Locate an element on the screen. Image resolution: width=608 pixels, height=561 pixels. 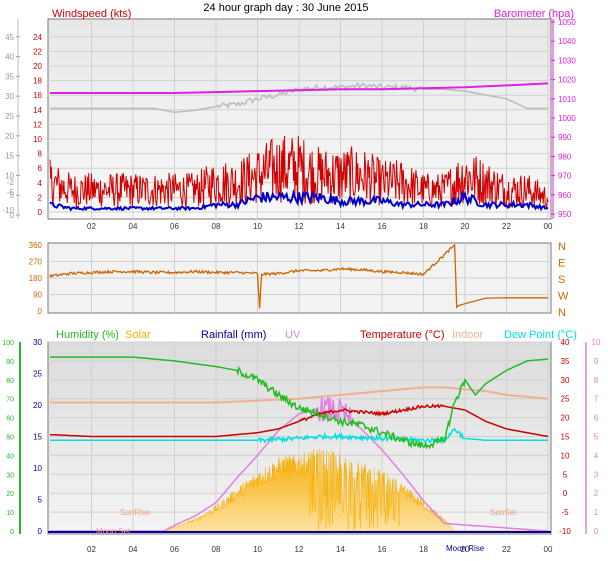
baro-ticks: 950 960 970 980 990 1000 1010 1020 1030 1040 1050 is located at coordinates (563, 118).